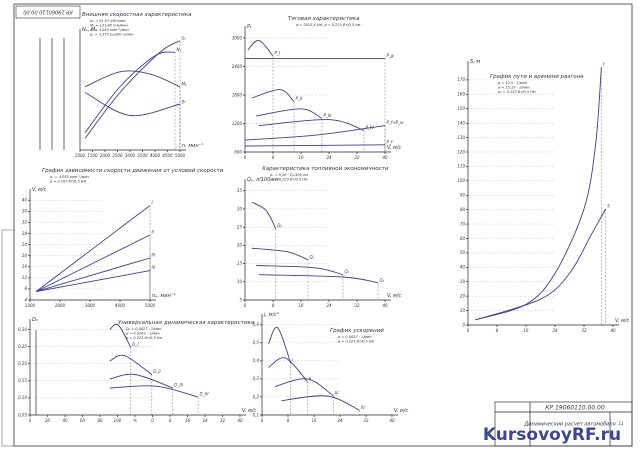 The height and width of the screenshot is (452, 640). What do you see at coordinates (461, 108) in the screenshot?
I see `y-tick-label: 150` at bounding box center [461, 108].